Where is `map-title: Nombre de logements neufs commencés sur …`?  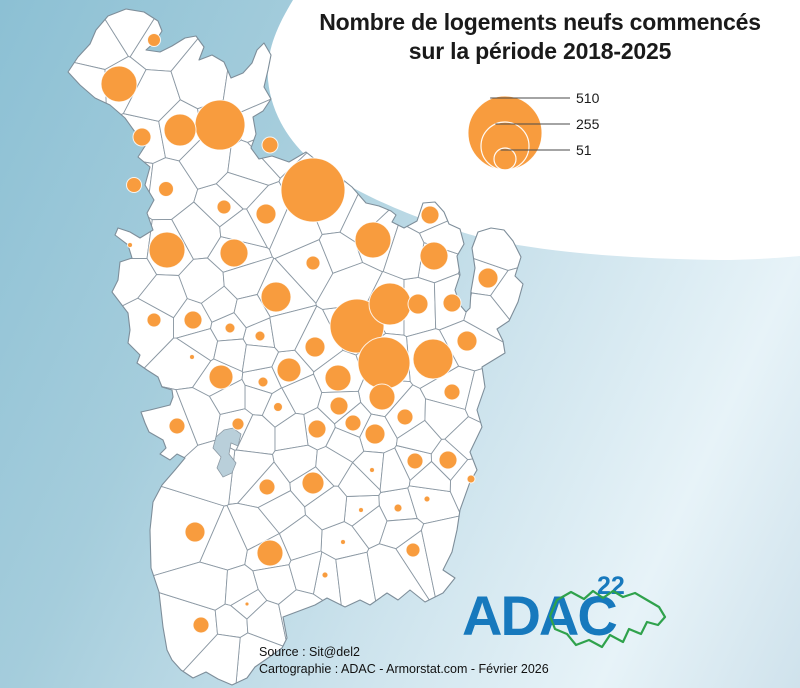
map-title: Nombre de logements neufs commencés sur … is located at coordinates (540, 37).